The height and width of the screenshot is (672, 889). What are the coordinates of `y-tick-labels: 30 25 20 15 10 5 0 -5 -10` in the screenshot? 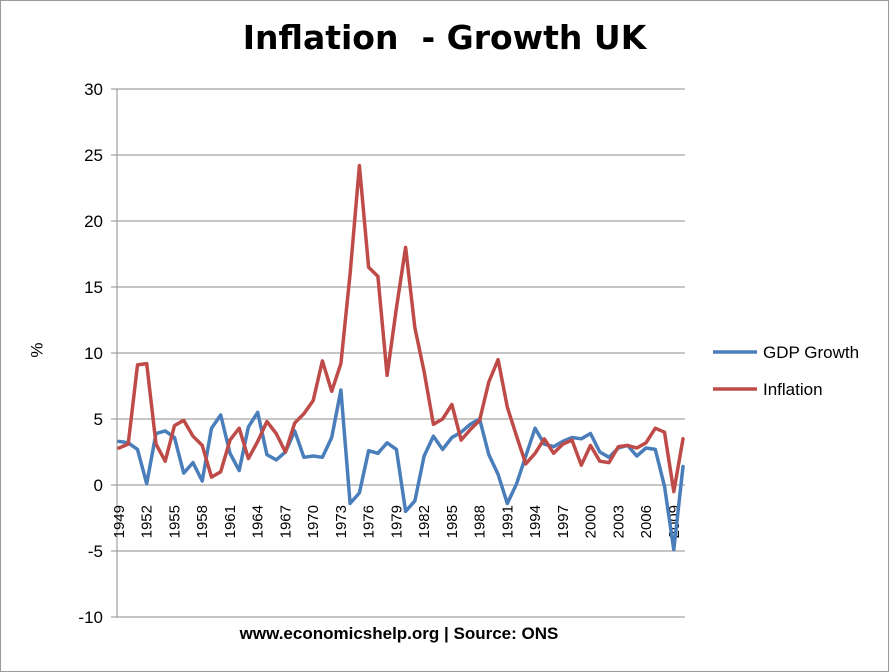 It's located at (90, 353).